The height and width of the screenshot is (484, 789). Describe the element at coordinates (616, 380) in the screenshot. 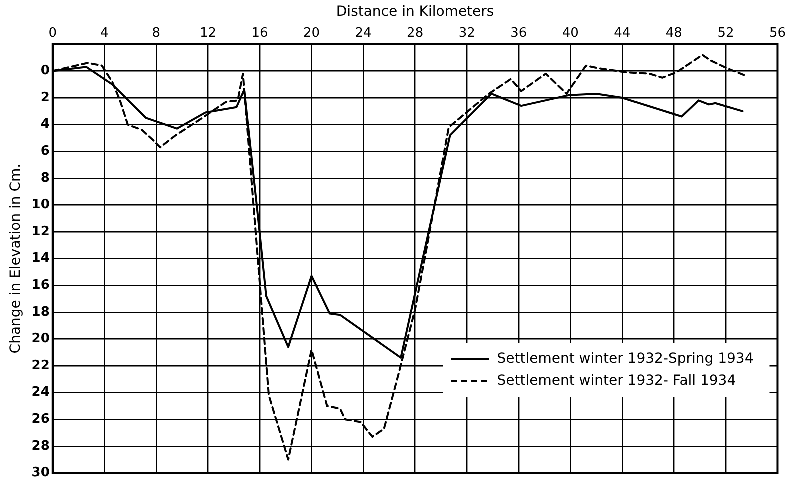

I see `legend-label: Settlement winter 1932- Fall 1934` at that location.